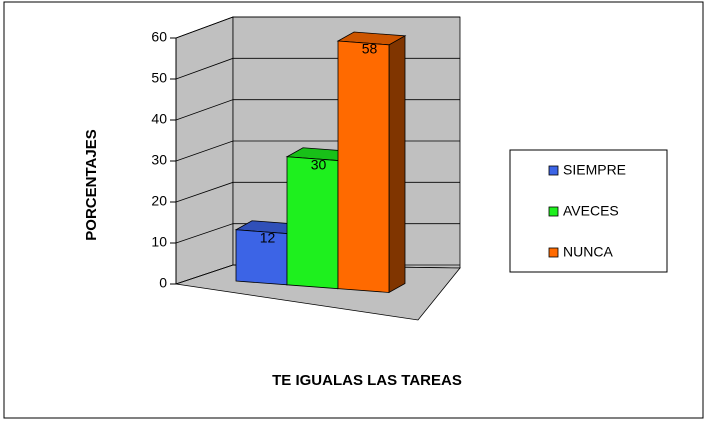 Image resolution: width=706 pixels, height=421 pixels. Describe the element at coordinates (159, 37) in the screenshot. I see `y-tick-label: 60` at that location.